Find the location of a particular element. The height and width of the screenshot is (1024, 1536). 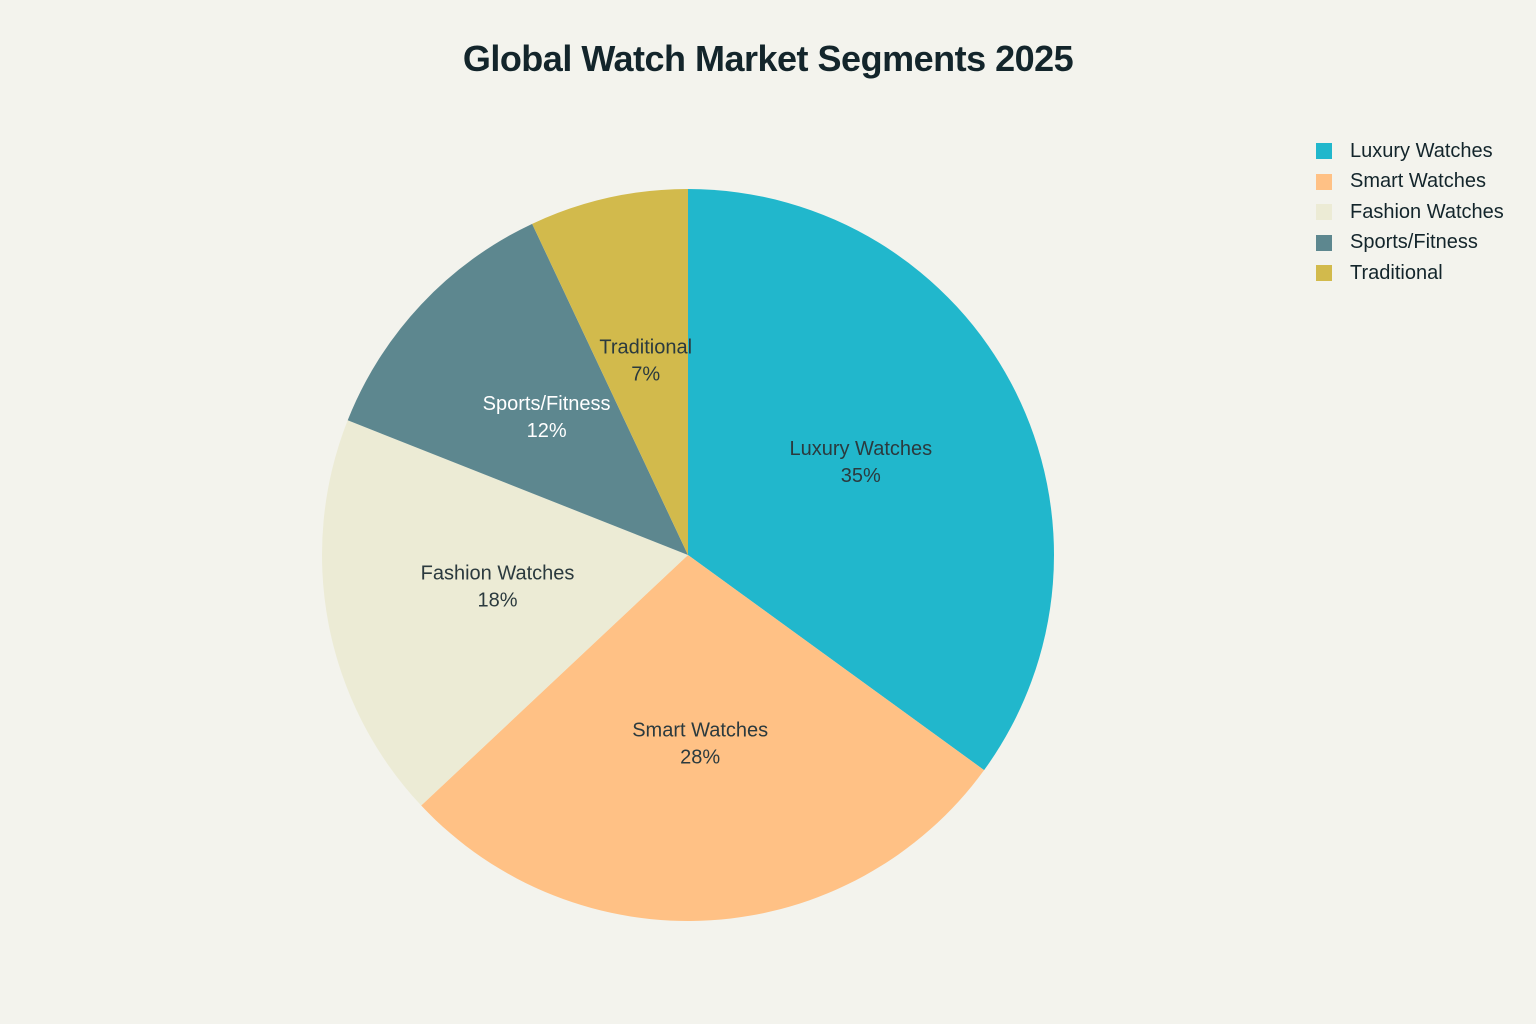

legend-label: Luxury Watches is located at coordinates (1421, 150).